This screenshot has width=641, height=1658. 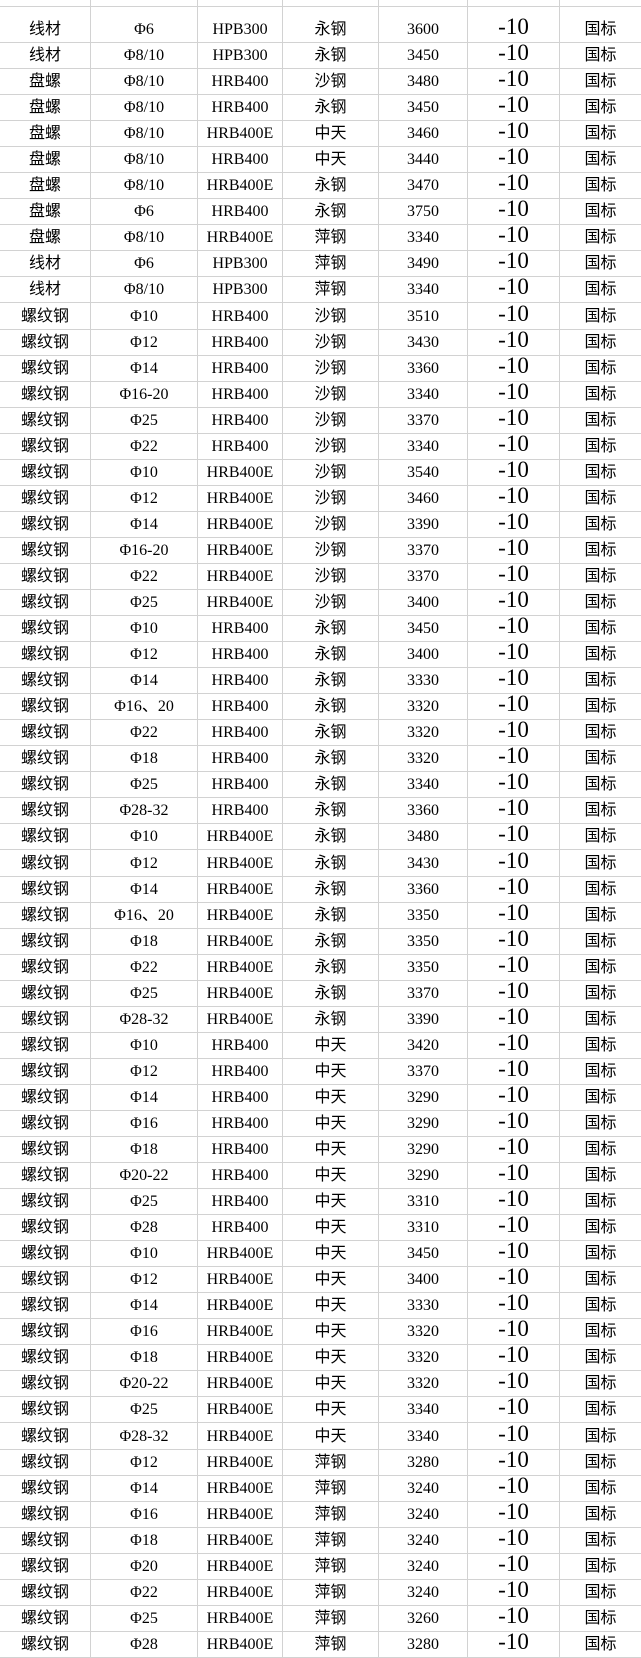 What do you see at coordinates (423, 134) in the screenshot?
I see `price-cell: 3460` at bounding box center [423, 134].